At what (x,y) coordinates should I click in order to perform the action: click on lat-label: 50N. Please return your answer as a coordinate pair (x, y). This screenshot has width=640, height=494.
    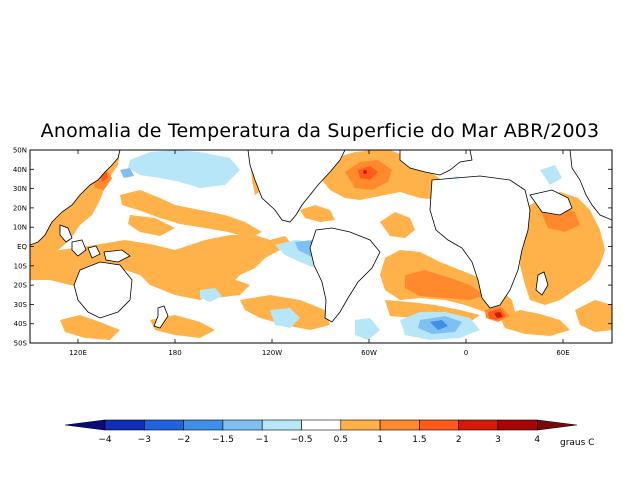
    Looking at the image, I should click on (20, 151).